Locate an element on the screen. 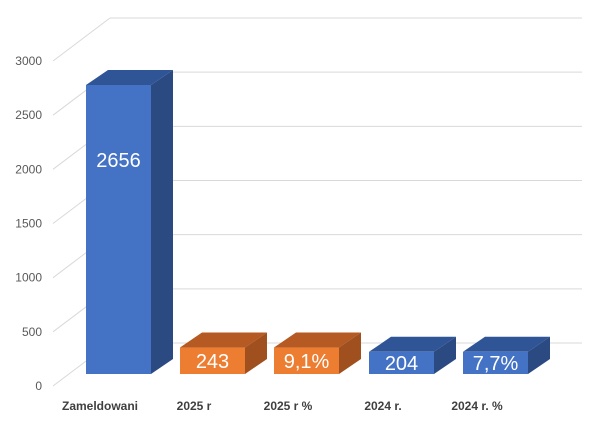 The height and width of the screenshot is (423, 604). y-tick-label: 2000 is located at coordinates (28, 169).